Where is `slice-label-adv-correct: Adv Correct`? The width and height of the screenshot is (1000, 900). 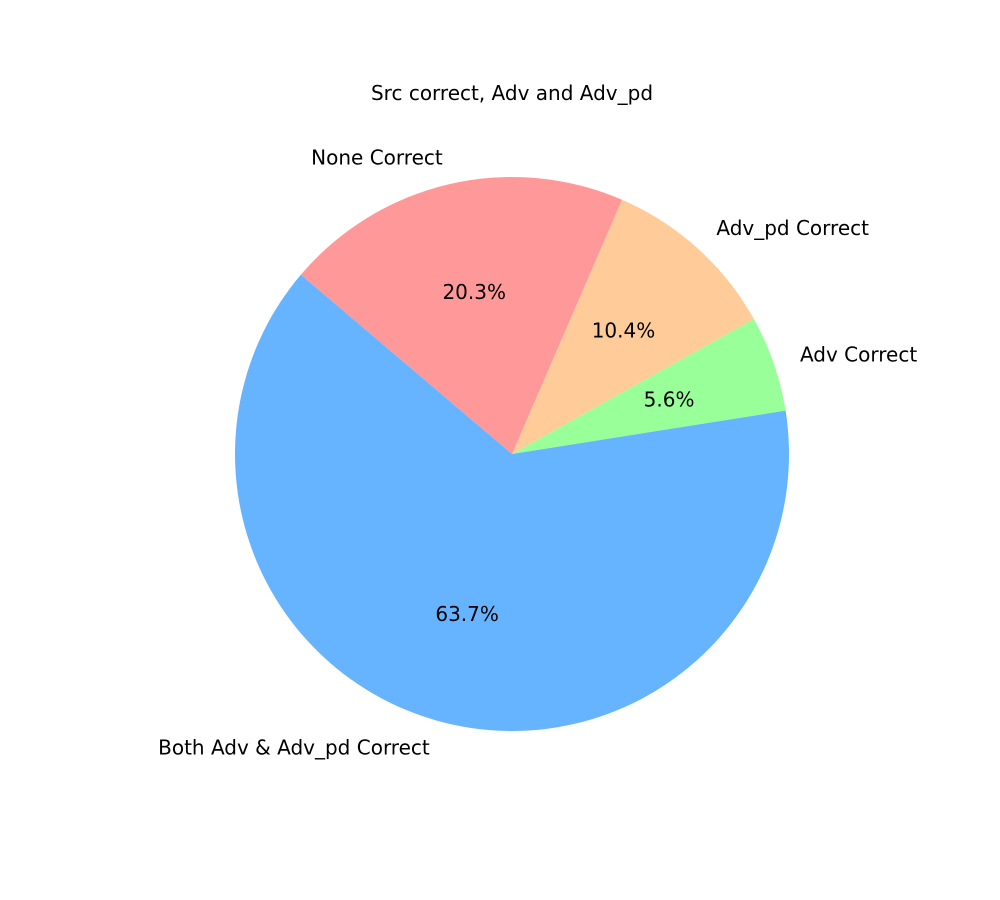
slice-label-adv-correct: Adv Correct is located at coordinates (858, 354).